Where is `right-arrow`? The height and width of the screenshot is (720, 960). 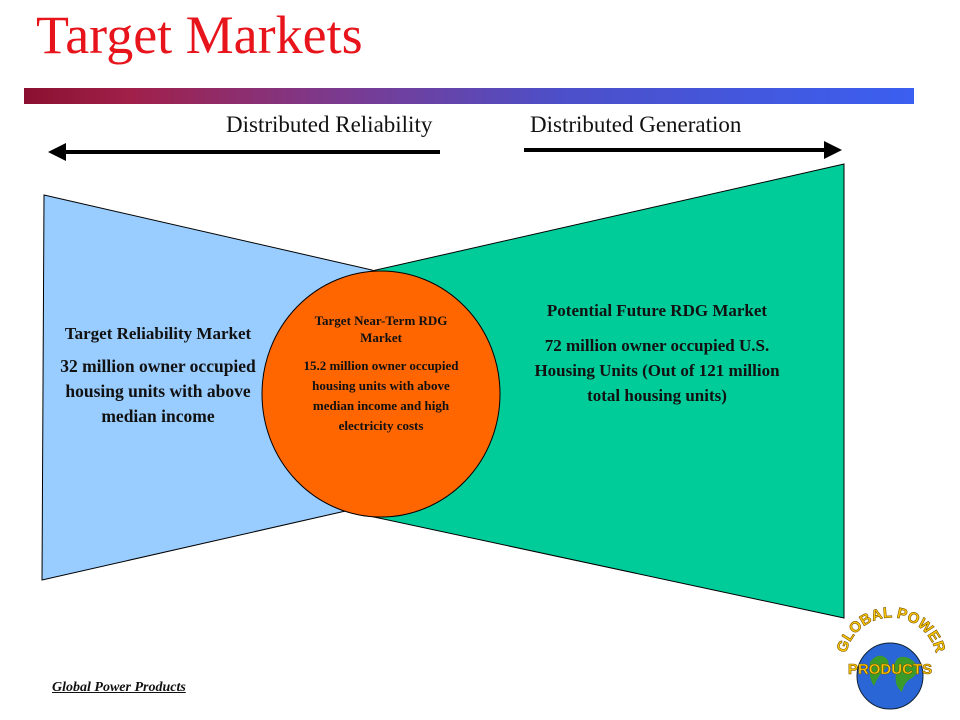
right-arrow is located at coordinates (683, 150).